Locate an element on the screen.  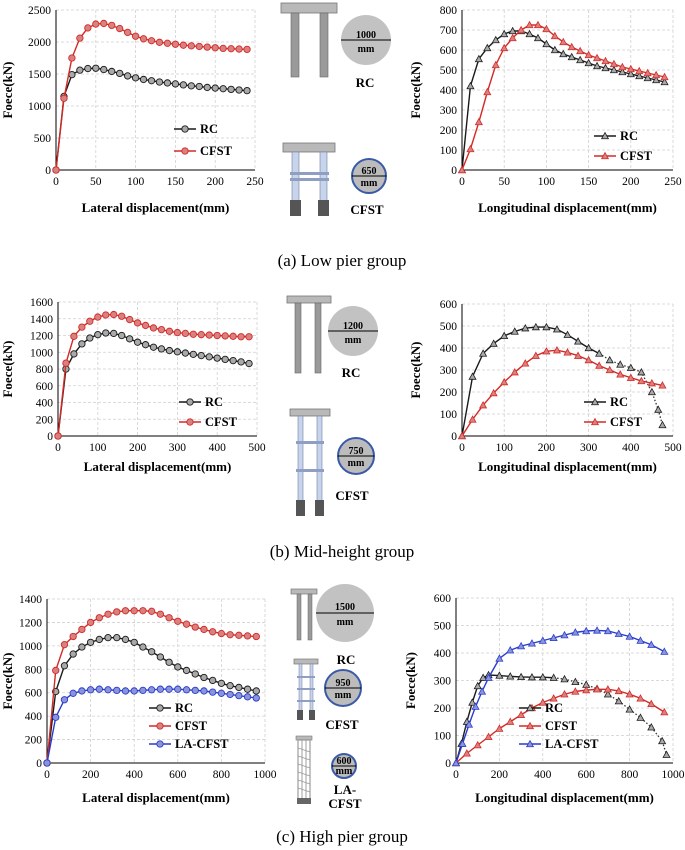
section-circle-rc-low: 1000 mm is located at coordinates (366, 40).